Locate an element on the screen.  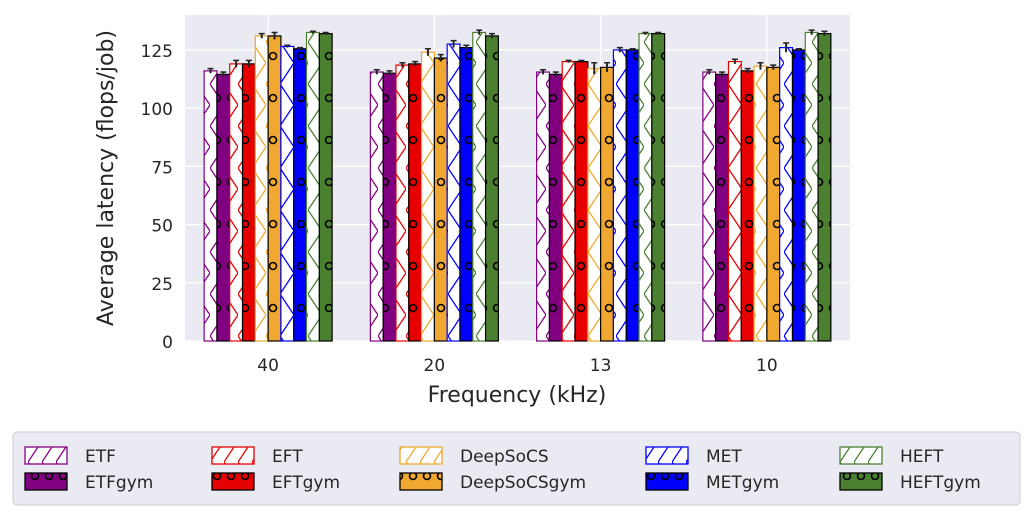
legend-entry-deepsocs: DeepSoCS is located at coordinates (504, 457).